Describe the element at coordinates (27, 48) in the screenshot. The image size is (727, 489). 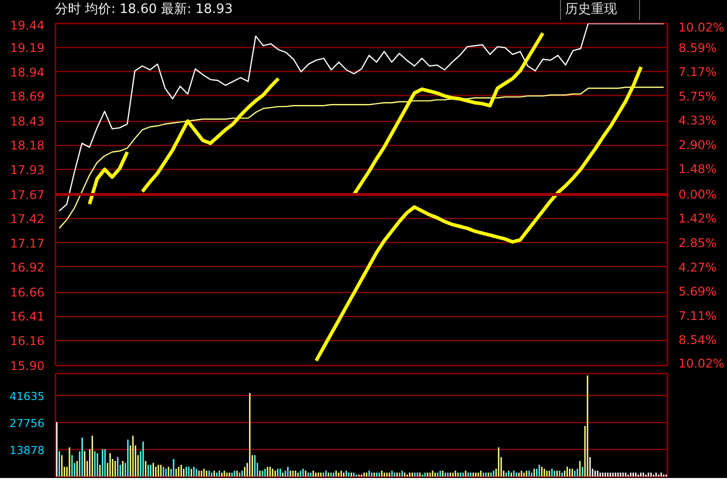
I see `y-tick-label: 19.19` at that location.